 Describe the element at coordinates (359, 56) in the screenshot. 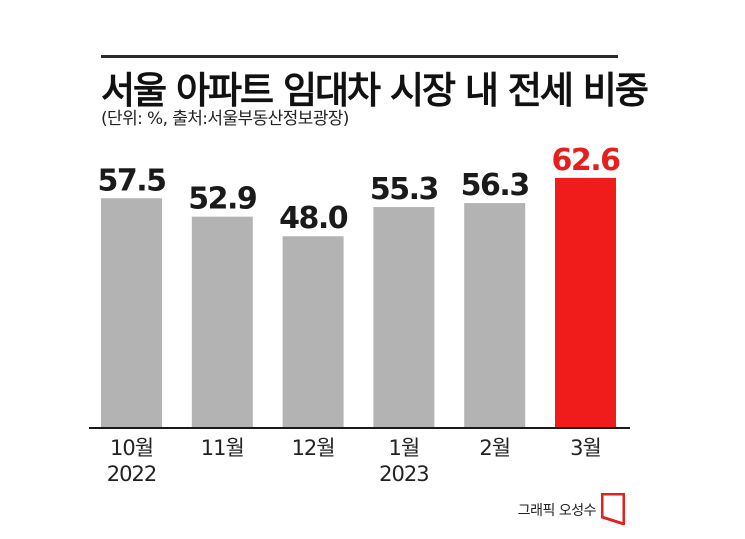

I see `title-rule` at that location.